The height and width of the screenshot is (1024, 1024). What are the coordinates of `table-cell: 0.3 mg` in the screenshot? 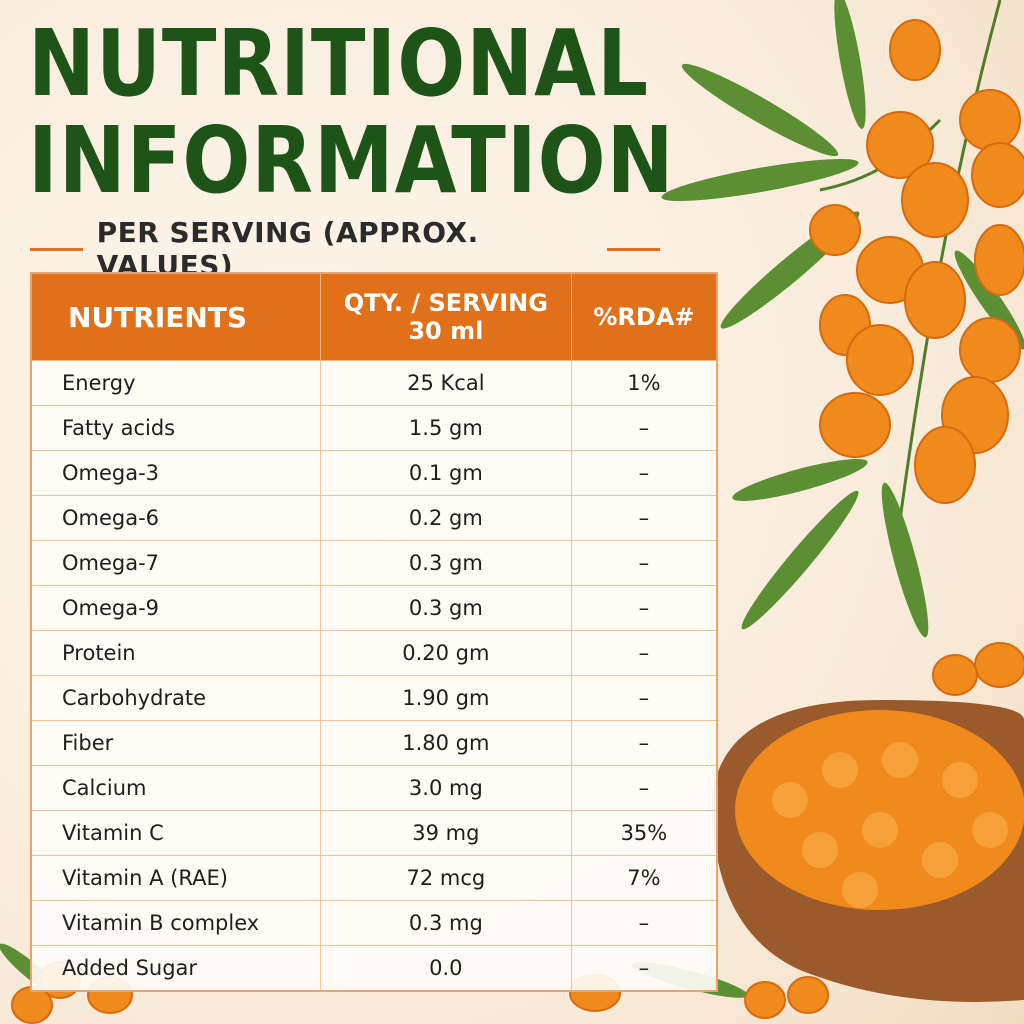 It's located at (445, 923).